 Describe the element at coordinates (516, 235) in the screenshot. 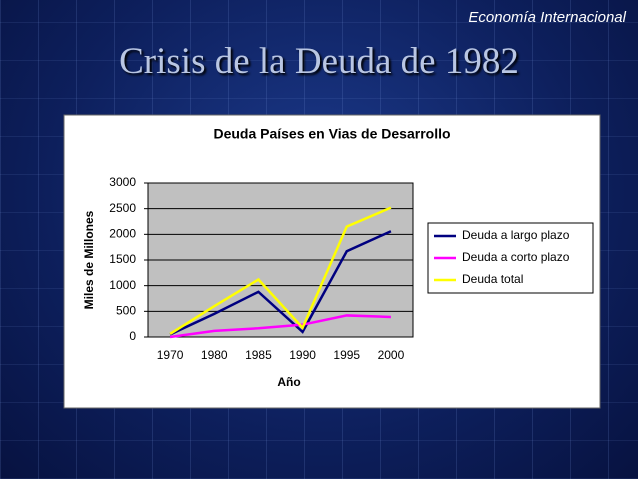

I see `legend-label: Deuda a largo plazo` at that location.